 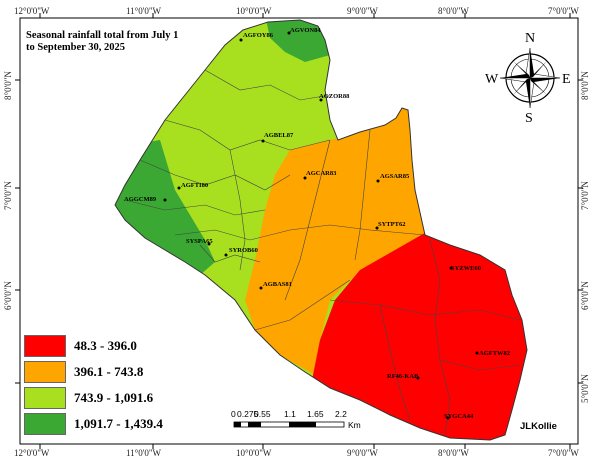 What do you see at coordinates (492, 79) in the screenshot?
I see `compass-w: W` at bounding box center [492, 79].